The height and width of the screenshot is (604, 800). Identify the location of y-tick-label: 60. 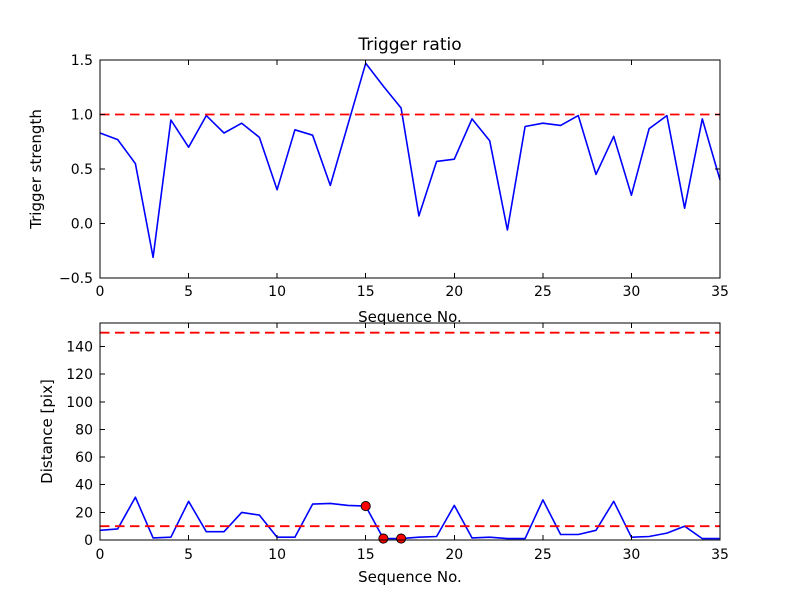
(84, 458).